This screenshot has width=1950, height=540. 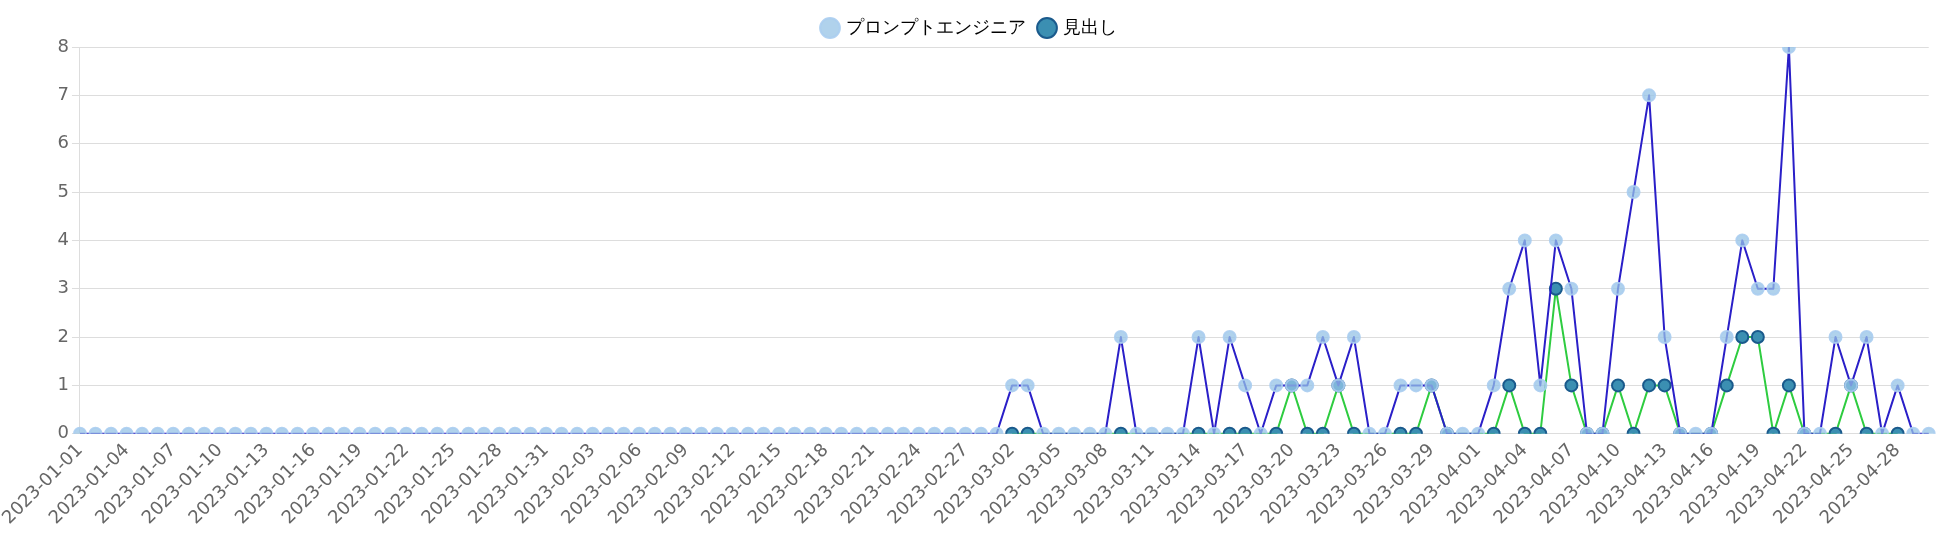 I want to click on y-tick-label: 5, so click(x=63, y=190).